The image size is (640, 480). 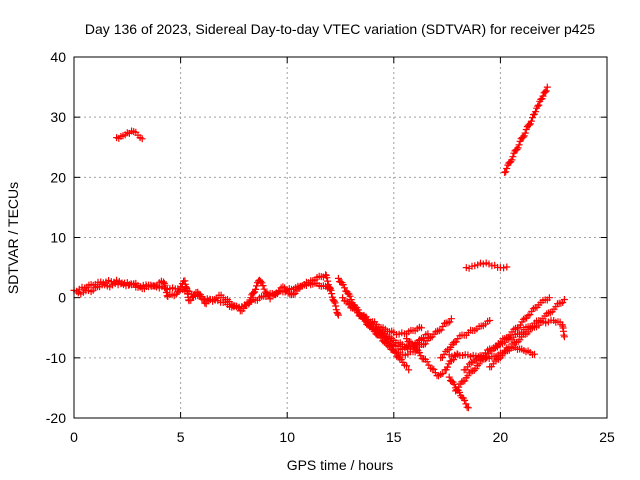 I want to click on series-spike-pm, so click(x=526, y=129).